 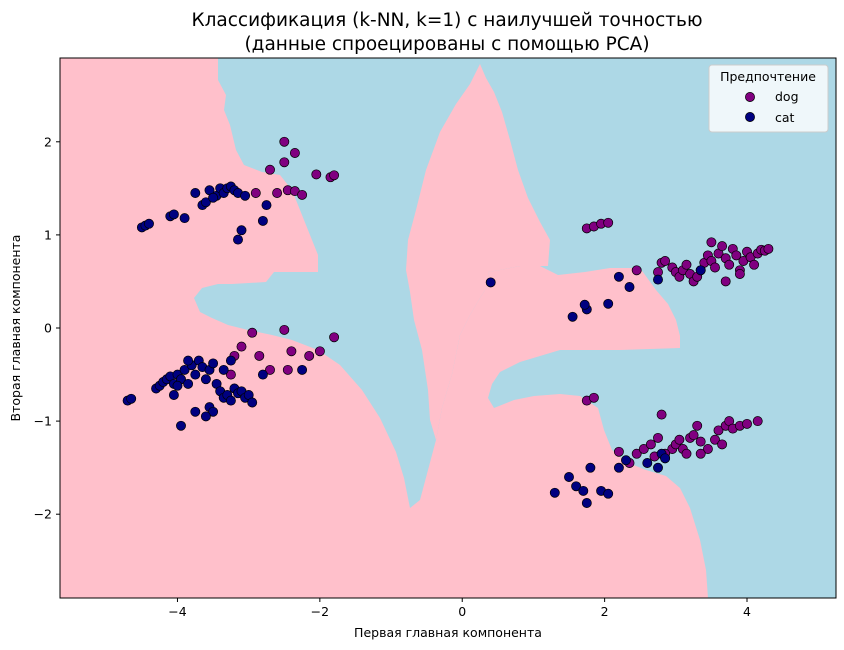 What do you see at coordinates (177, 611) in the screenshot?
I see `x-tick-label: −4` at bounding box center [177, 611].